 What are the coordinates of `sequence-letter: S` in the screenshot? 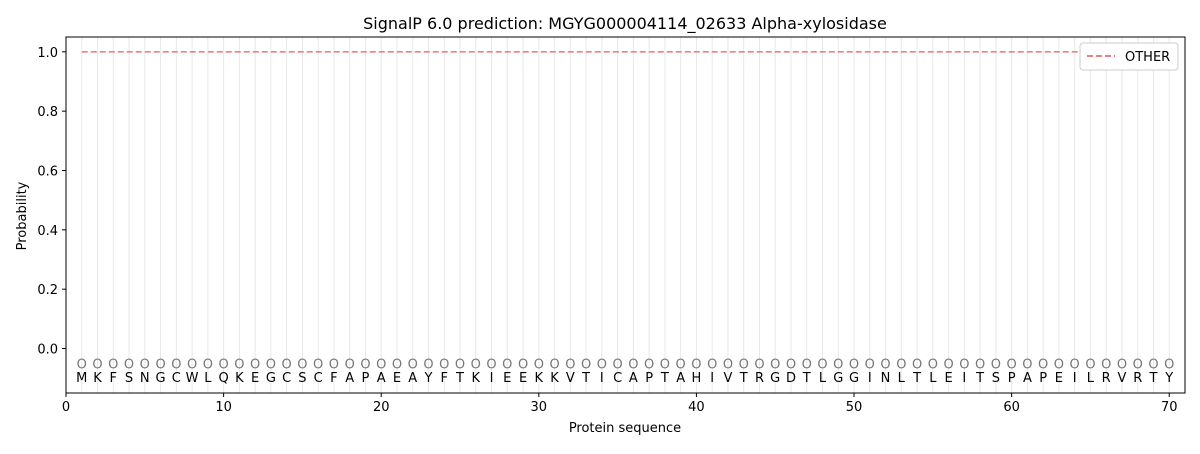 It's located at (302, 378).